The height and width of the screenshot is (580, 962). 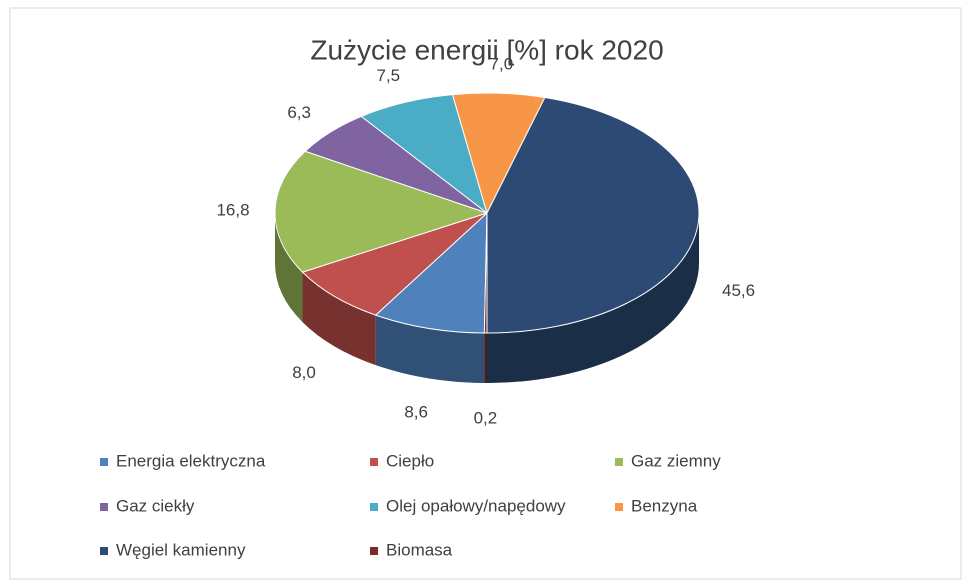 I want to click on legend-label: Olej opałowy/napędowy, so click(x=476, y=505).